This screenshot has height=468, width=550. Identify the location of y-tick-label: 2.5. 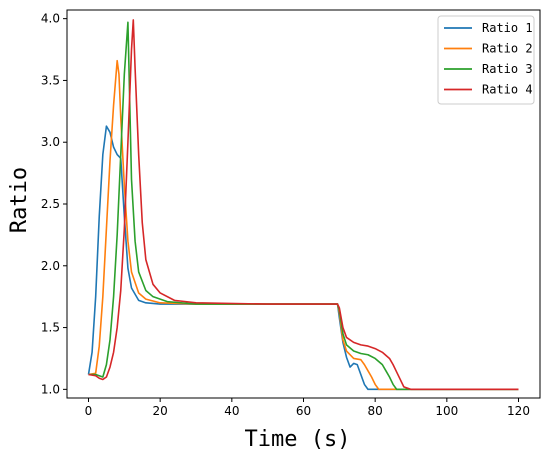
(50, 204).